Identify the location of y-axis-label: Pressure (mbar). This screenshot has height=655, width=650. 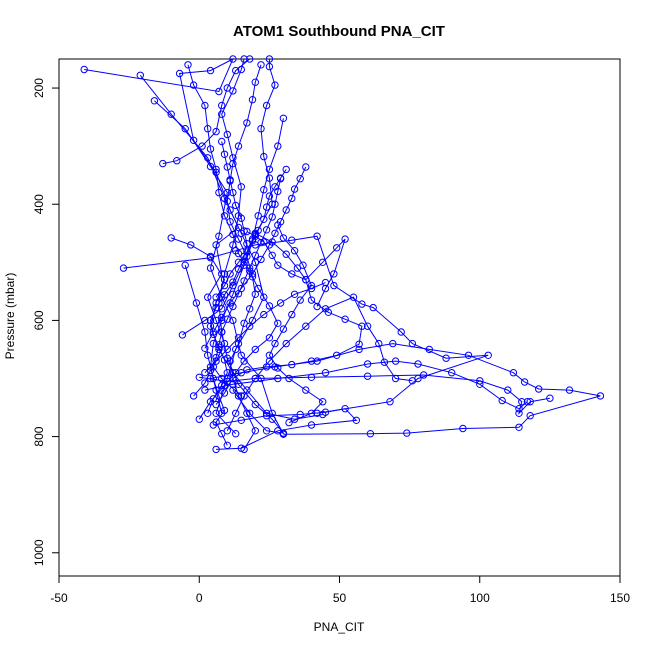
(10, 316).